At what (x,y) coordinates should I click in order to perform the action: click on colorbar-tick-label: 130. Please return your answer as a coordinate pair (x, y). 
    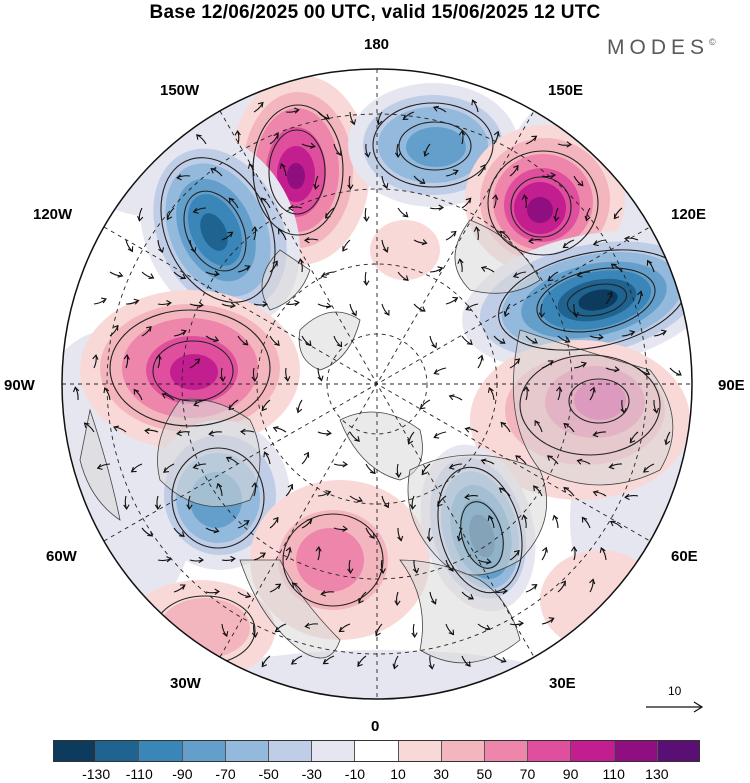
    Looking at the image, I should click on (657, 774).